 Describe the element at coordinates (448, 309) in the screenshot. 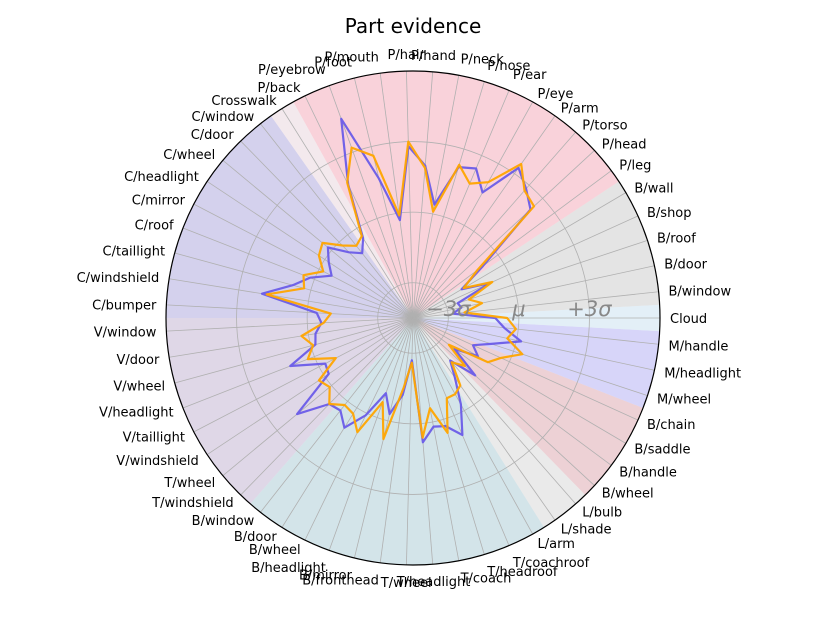

I see `radial-tick-label: −3σ` at that location.